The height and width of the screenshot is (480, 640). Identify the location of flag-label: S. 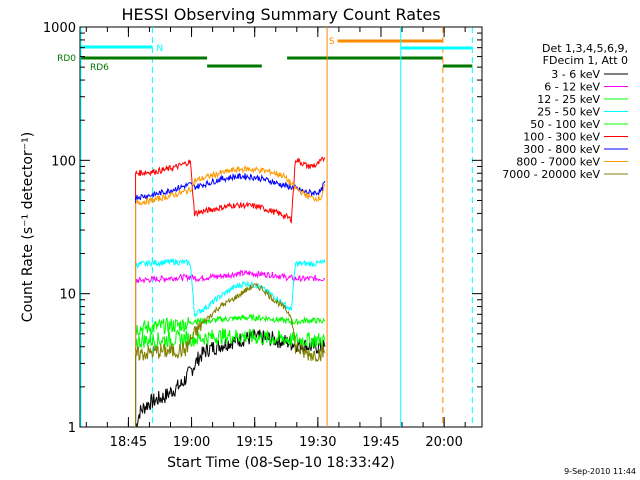
(332, 42).